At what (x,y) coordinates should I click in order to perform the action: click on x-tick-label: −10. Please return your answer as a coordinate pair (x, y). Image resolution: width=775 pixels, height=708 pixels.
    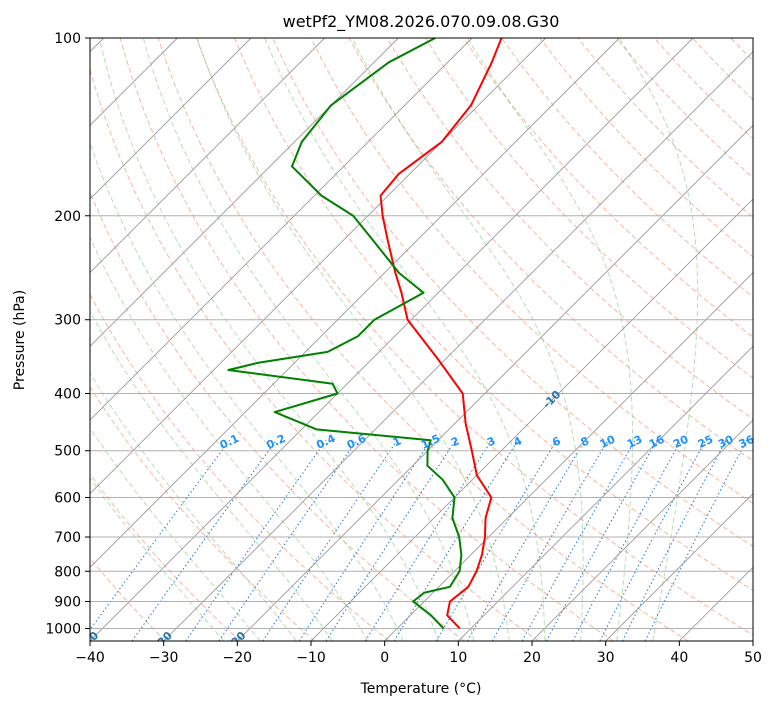
    Looking at the image, I should click on (311, 658).